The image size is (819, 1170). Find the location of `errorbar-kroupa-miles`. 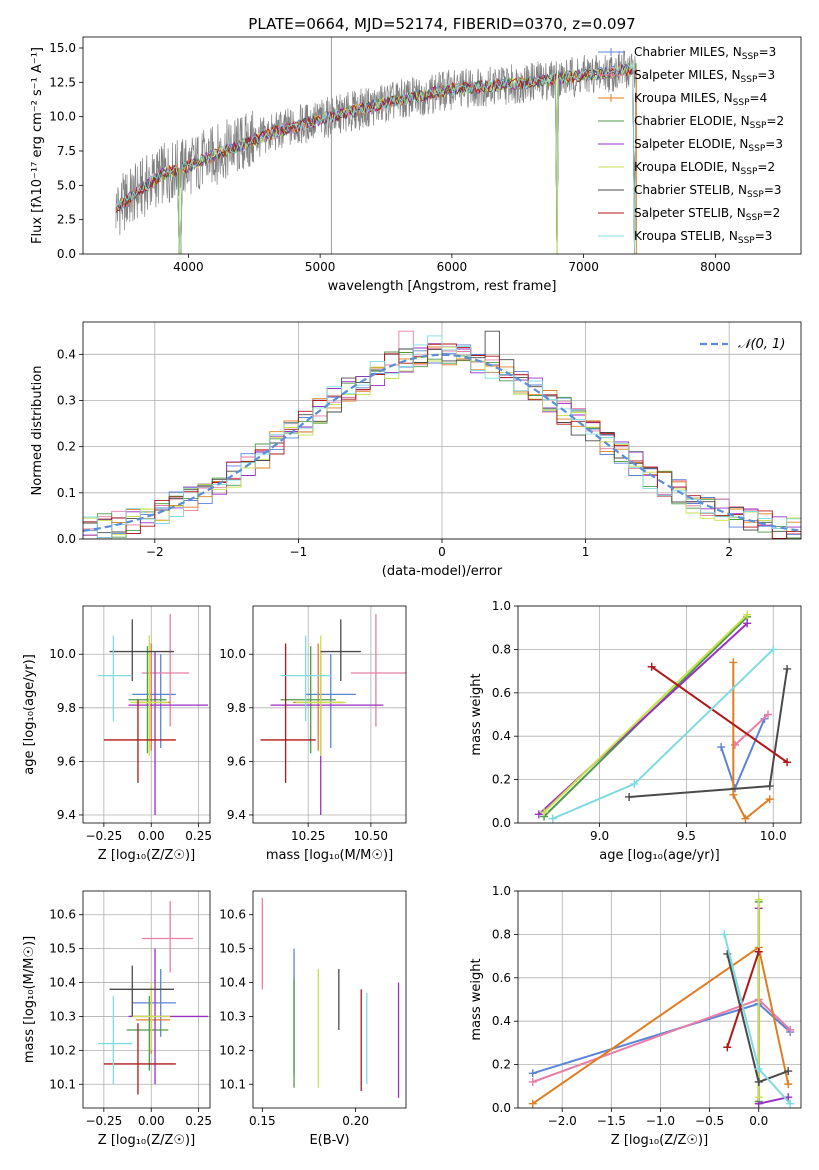

errorbar-kroupa-miles is located at coordinates (153, 1019).